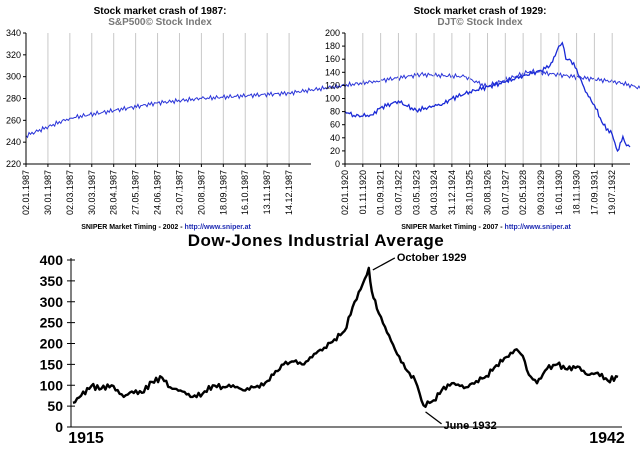  What do you see at coordinates (52, 260) in the screenshot?
I see `dow-y-tick-label: 400` at bounding box center [52, 260].